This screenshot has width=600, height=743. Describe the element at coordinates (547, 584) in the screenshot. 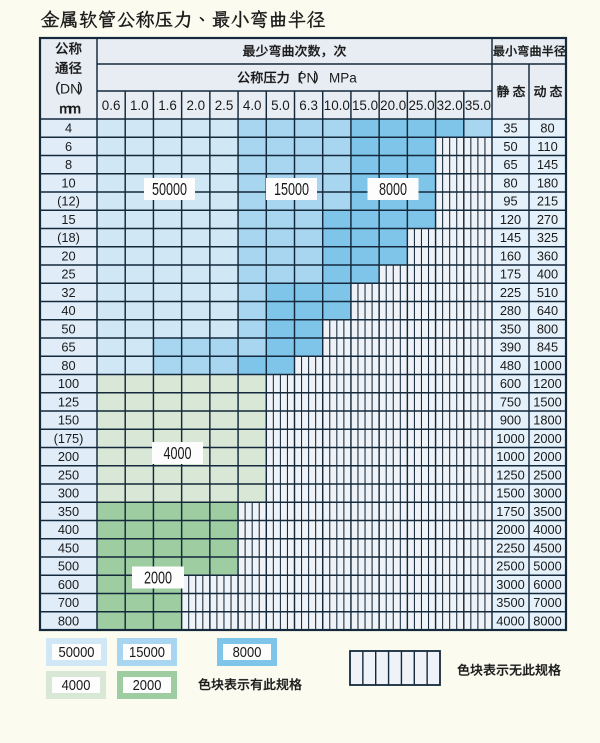

I see `svg-text: 6000` at that location.